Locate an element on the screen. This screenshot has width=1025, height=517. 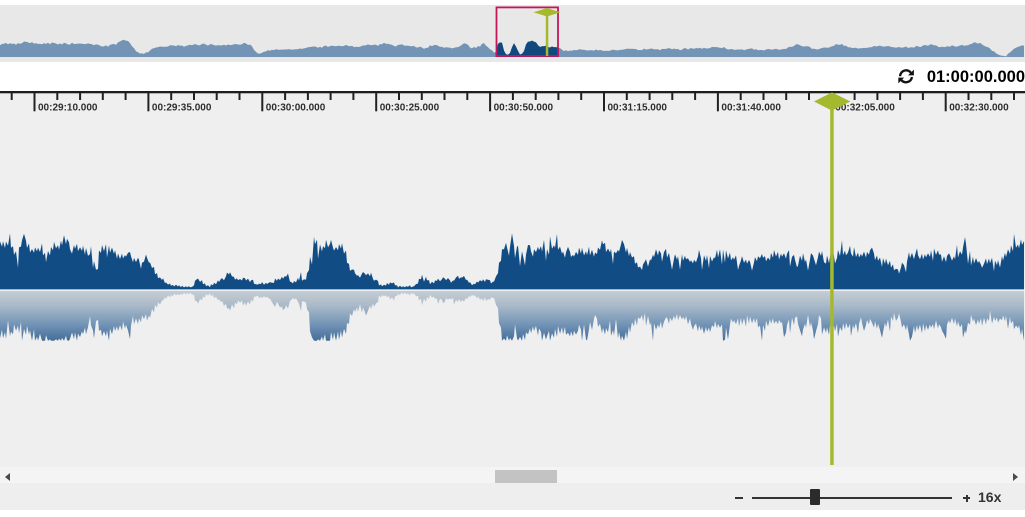
svg-text: 00:32:05.000 is located at coordinates (865, 108).